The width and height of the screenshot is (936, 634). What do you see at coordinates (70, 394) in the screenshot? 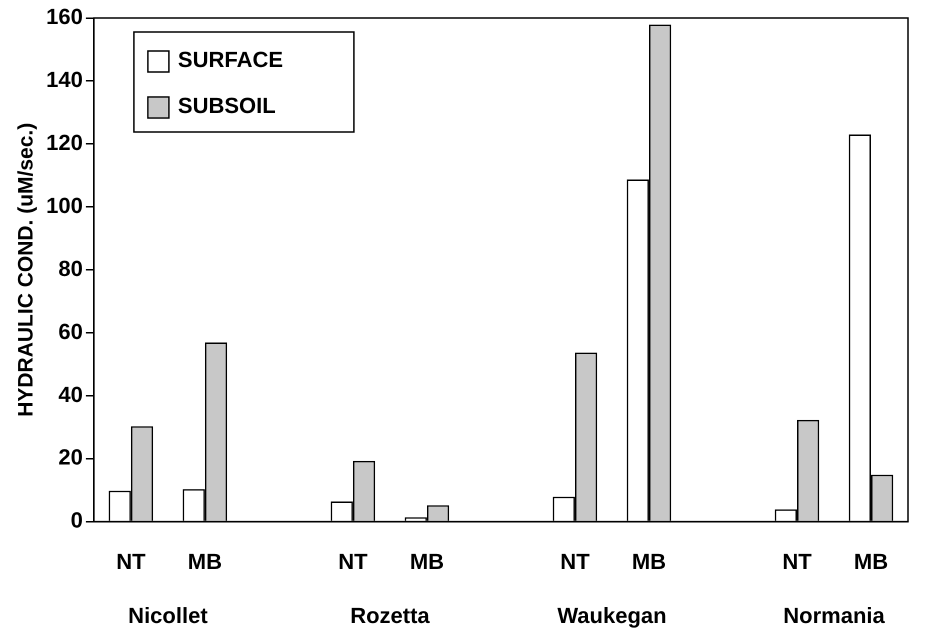
I see `y-tick-label: 40` at bounding box center [70, 394].